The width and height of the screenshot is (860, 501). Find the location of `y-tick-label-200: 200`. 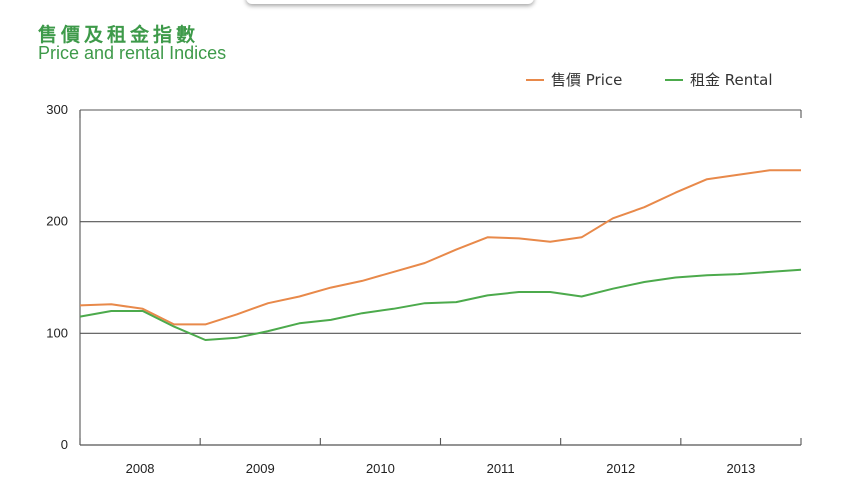

y-tick-label-200: 200 is located at coordinates (57, 221).